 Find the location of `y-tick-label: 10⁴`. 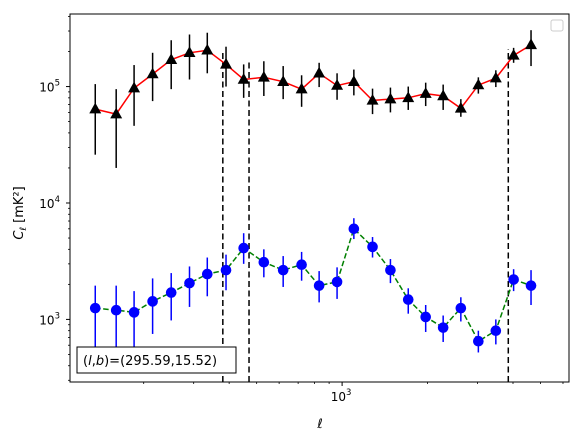

y-tick-label: 10⁴ is located at coordinates (49, 203).